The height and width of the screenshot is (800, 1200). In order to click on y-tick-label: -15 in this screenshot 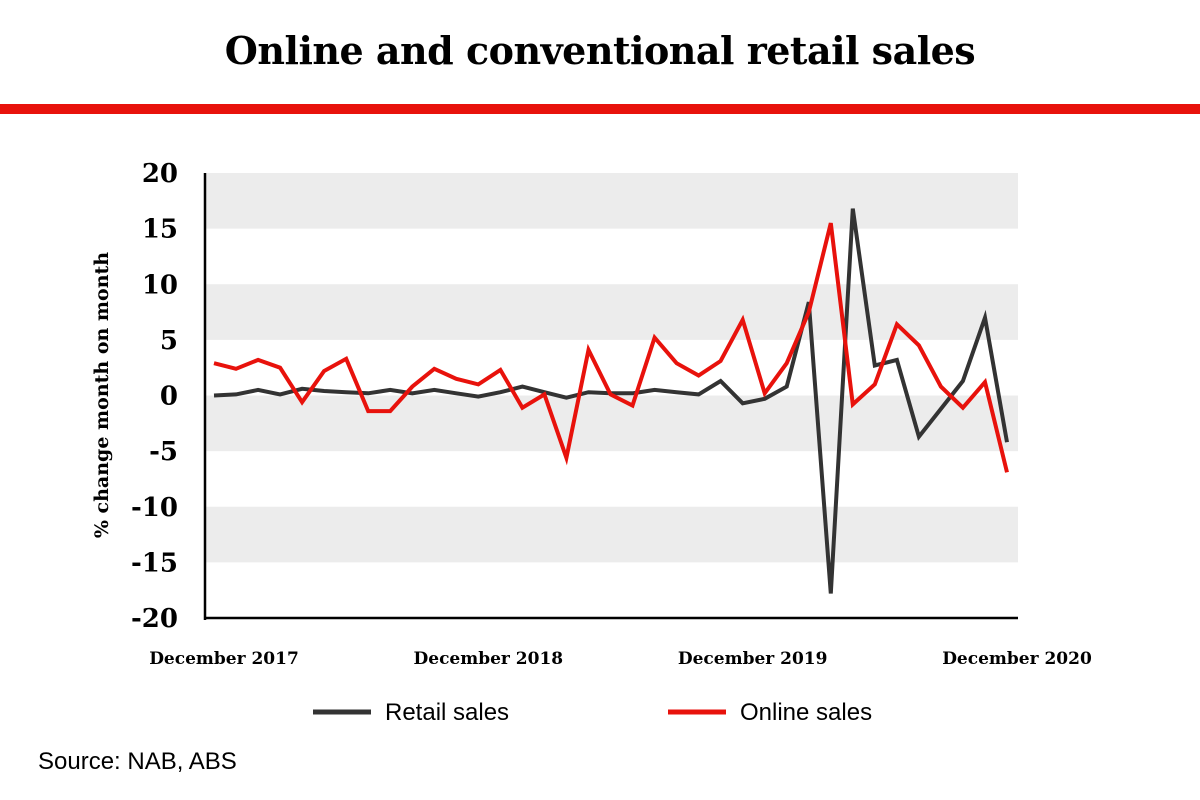, I will do `click(154, 563)`.